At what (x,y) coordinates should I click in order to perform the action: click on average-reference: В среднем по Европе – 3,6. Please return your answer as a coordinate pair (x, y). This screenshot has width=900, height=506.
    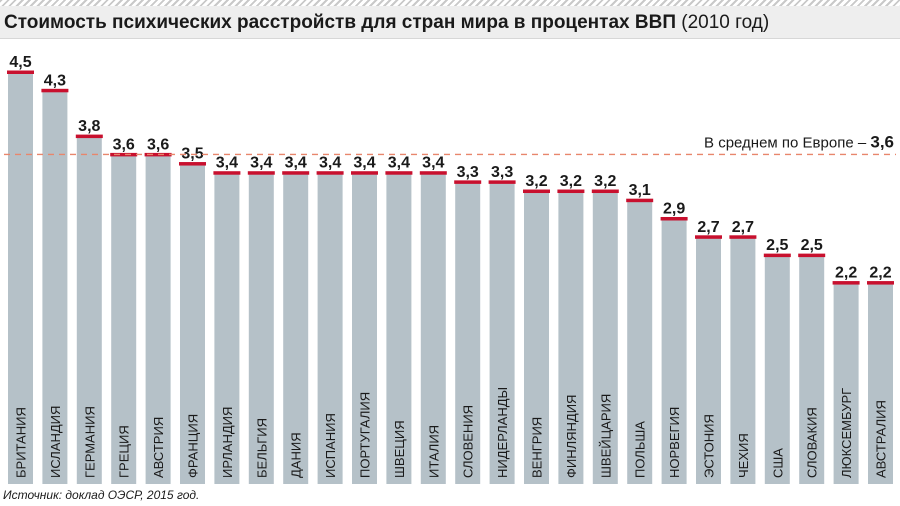
    Looking at the image, I should click on (450, 144).